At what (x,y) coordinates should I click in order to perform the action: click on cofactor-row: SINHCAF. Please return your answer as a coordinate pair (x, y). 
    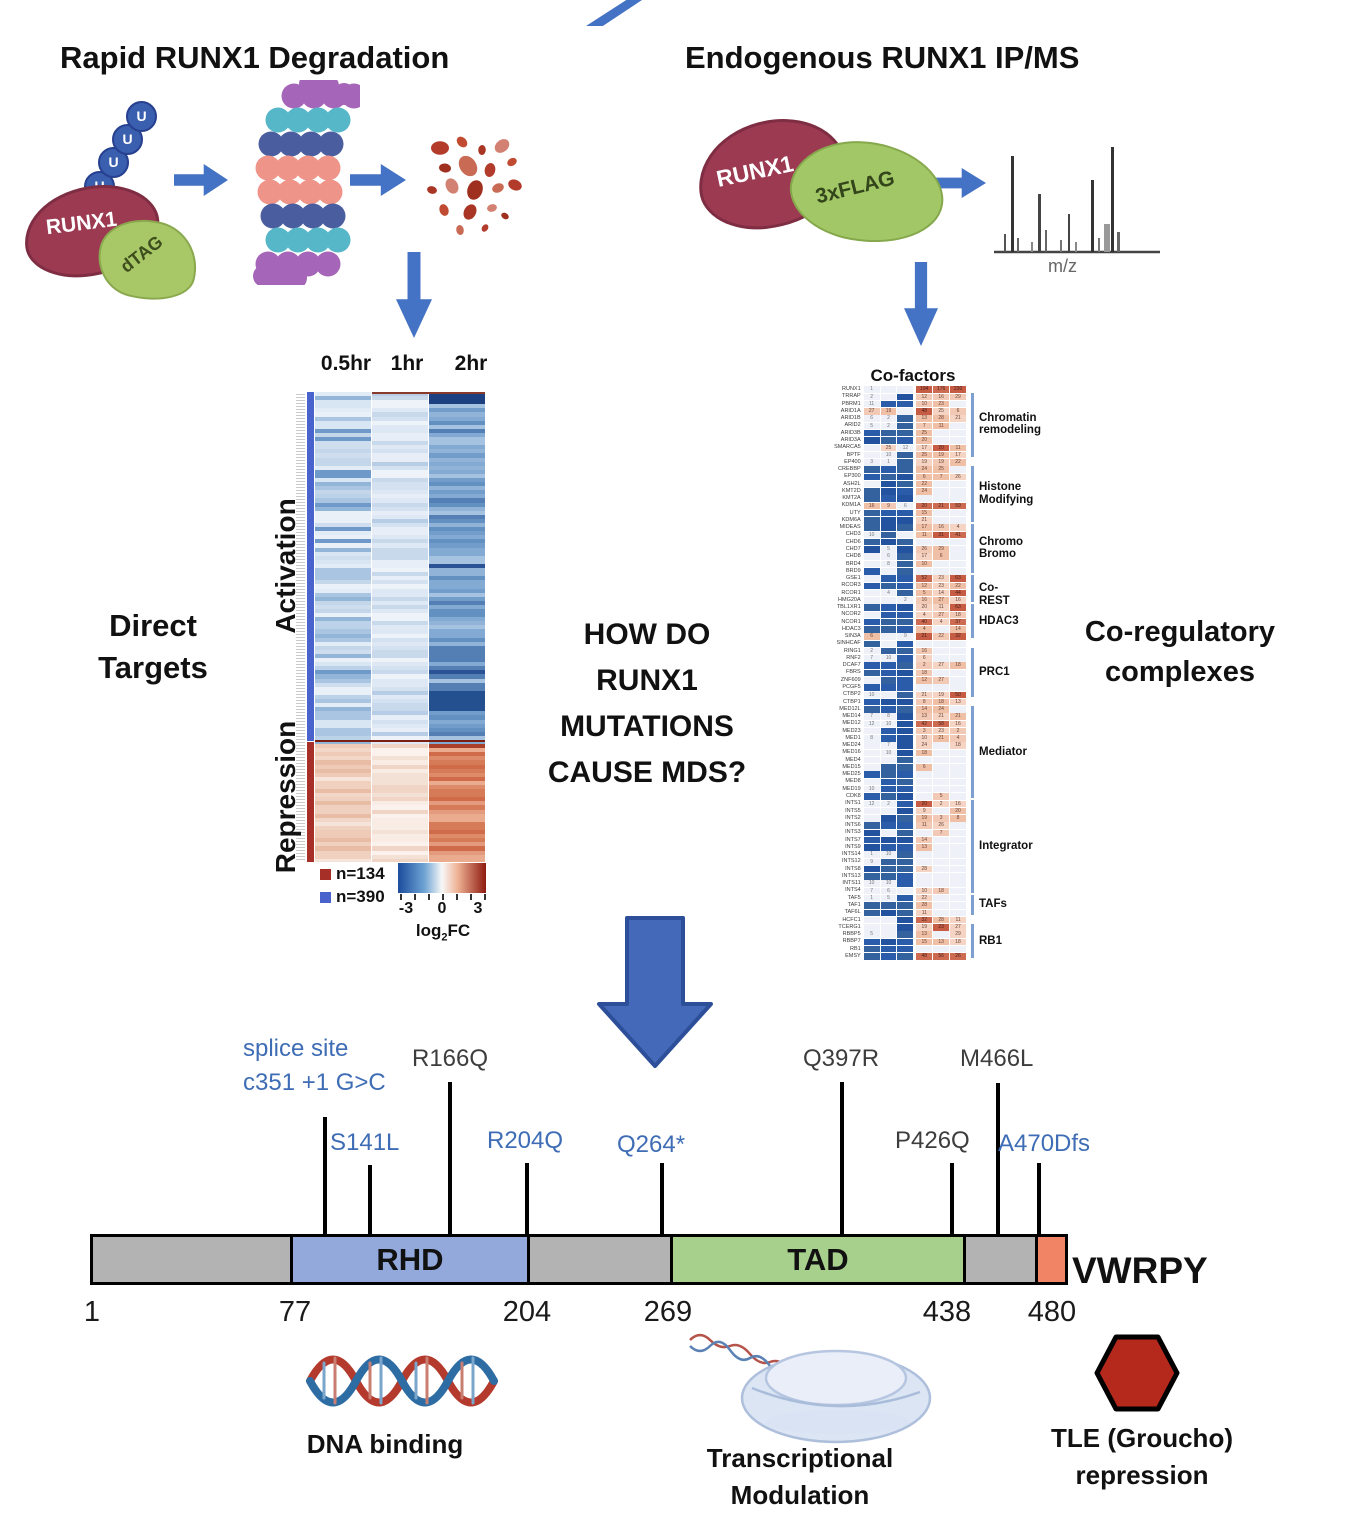
    Looking at the image, I should click on (891, 644).